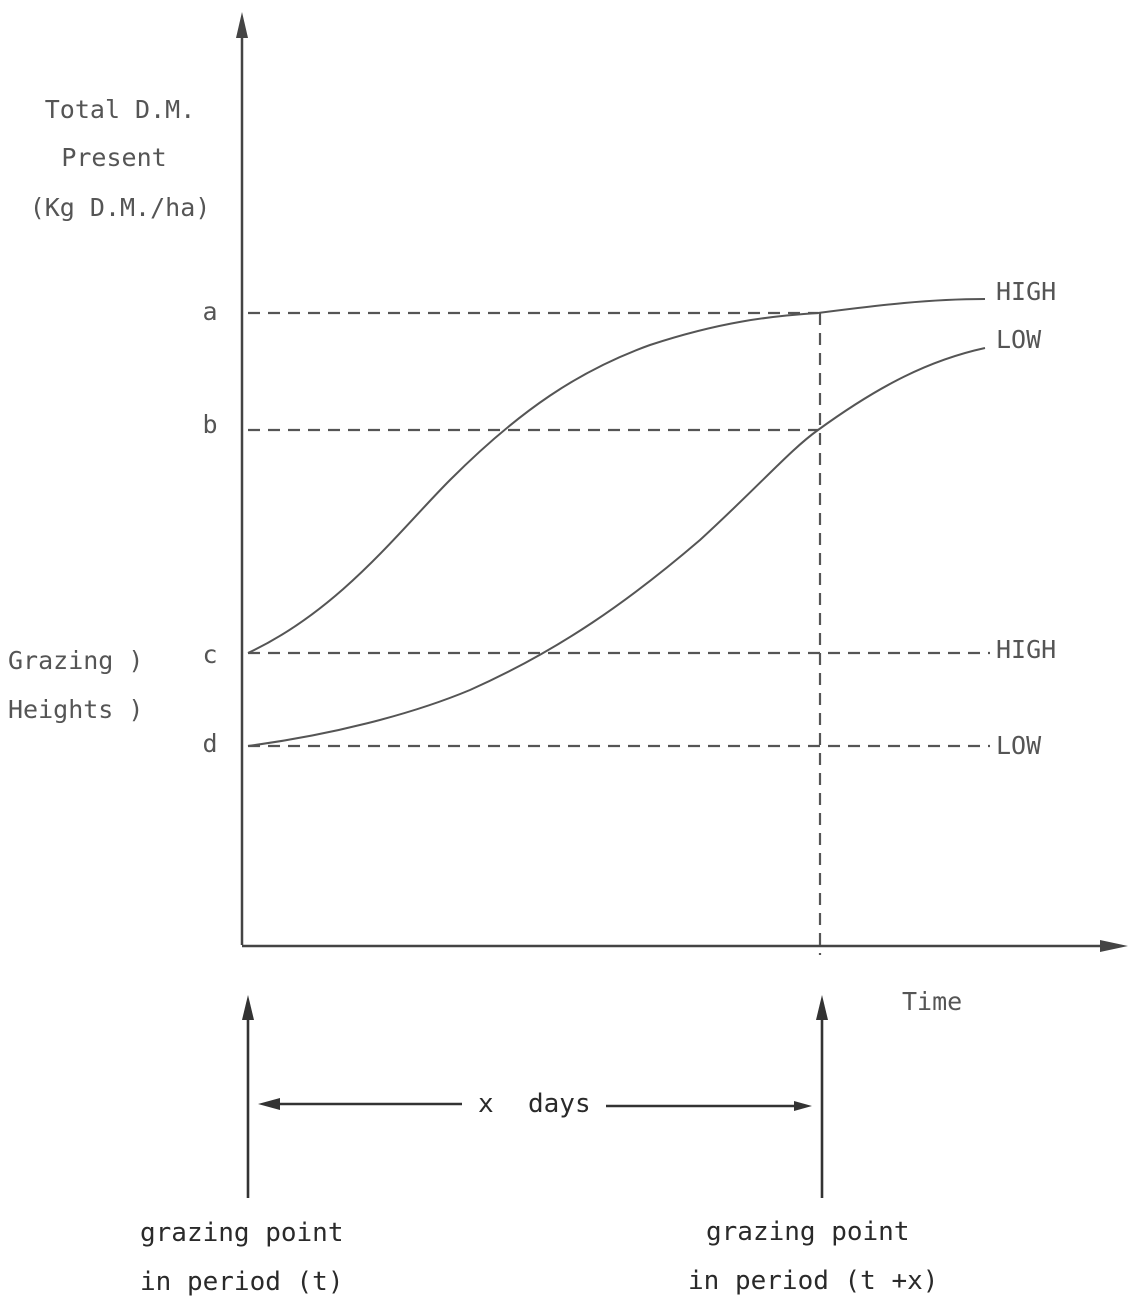 Image resolution: width=1141 pixels, height=1301 pixels. What do you see at coordinates (209, 743) in the screenshot?
I see `level-d: d` at bounding box center [209, 743].